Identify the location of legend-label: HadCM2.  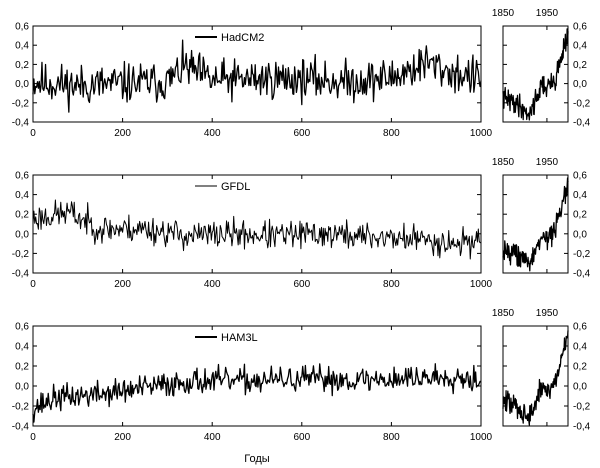
(242, 38).